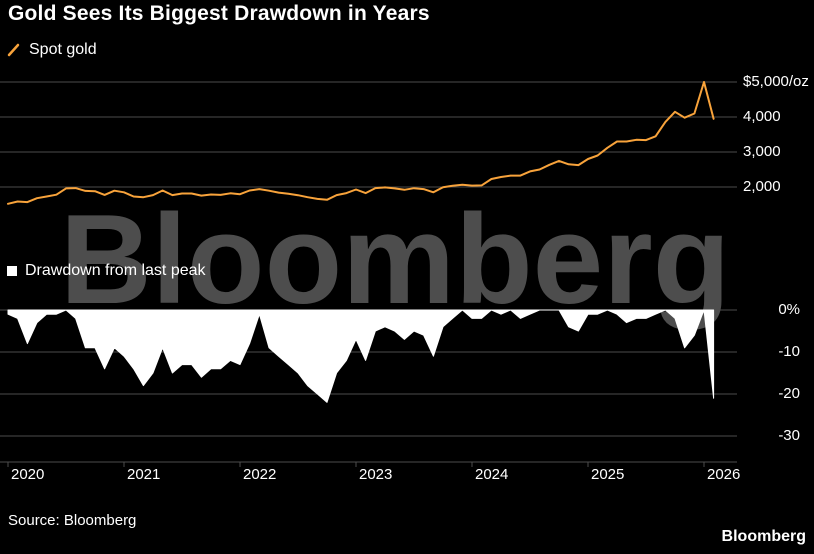 This screenshot has height=554, width=814. I want to click on chart-title: Gold Sees Its Biggest Drawdown in Years, so click(219, 13).